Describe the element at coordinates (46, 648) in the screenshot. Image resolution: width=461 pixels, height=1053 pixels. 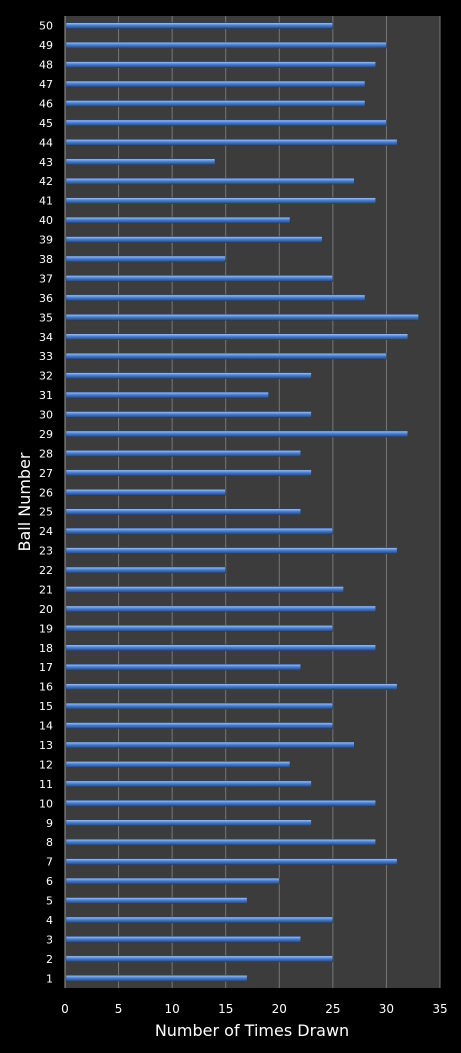
I see `y-tick-label: 18` at that location.